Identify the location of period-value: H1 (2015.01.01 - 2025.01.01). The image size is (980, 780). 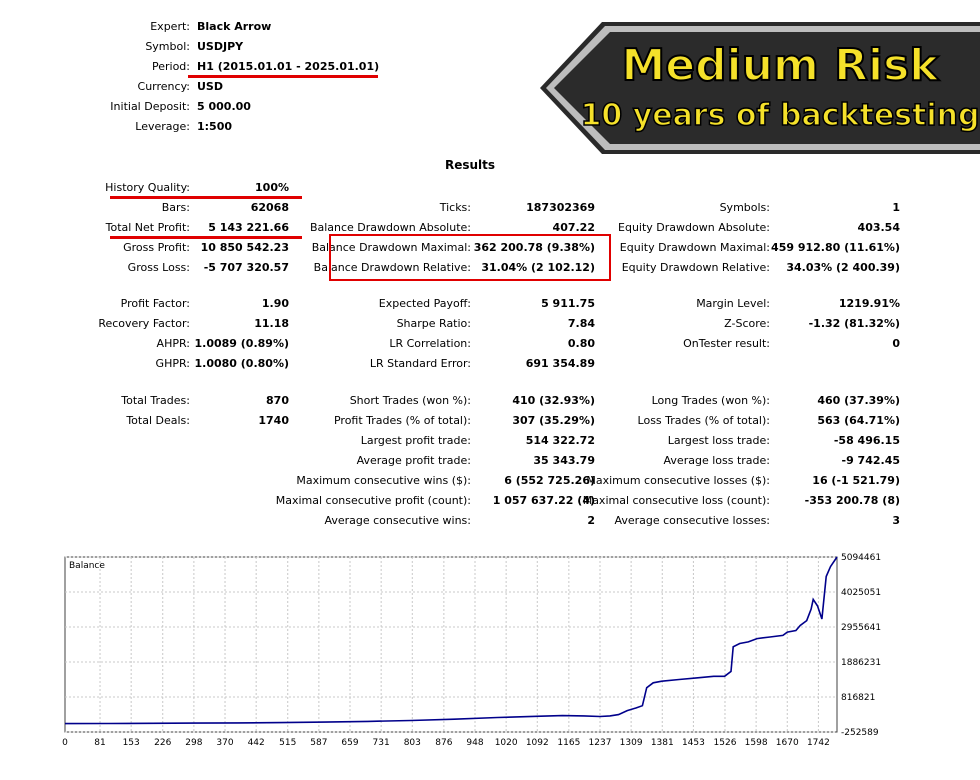
(288, 66).